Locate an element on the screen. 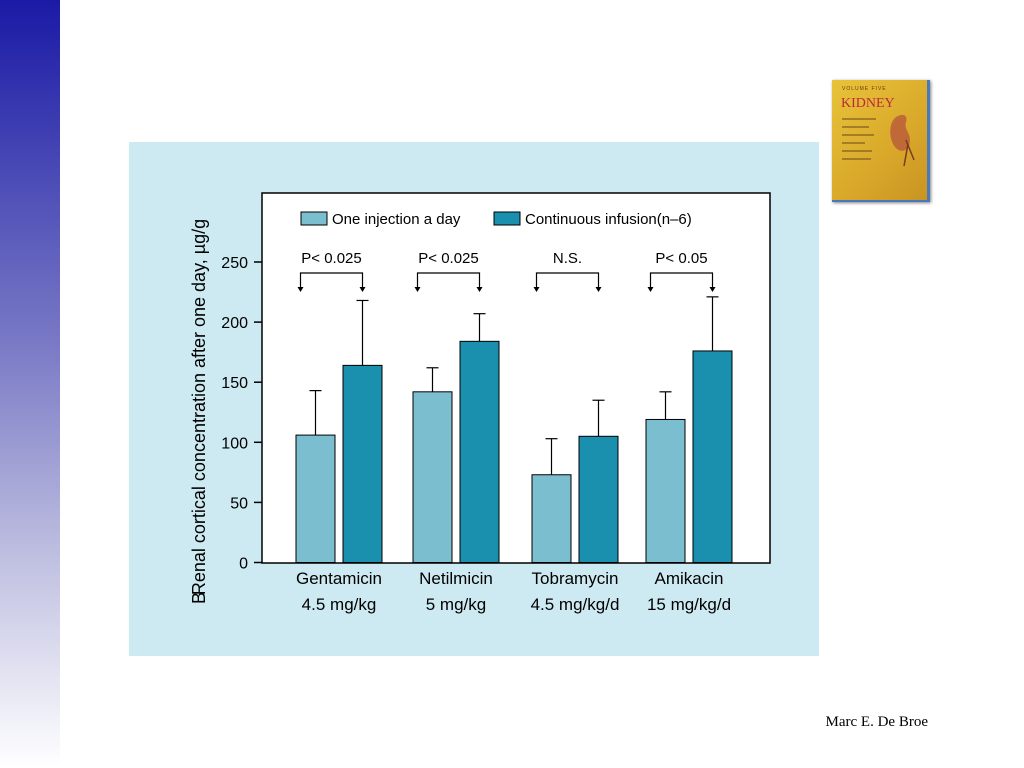 Image resolution: width=1024 pixels, height=768 pixels. legend-swatch-continuous is located at coordinates (507, 218).